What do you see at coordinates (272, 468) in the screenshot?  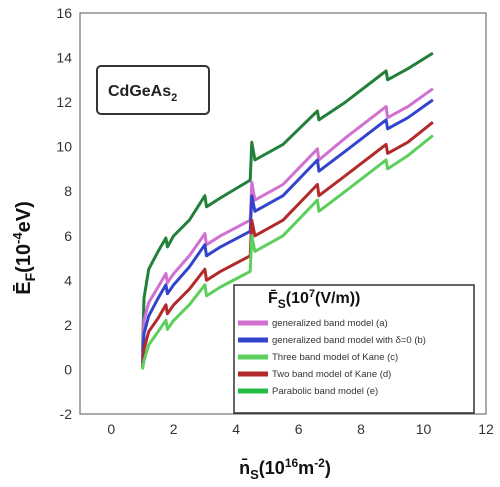 I see `x-label-unit-open: (10` at bounding box center [272, 468].